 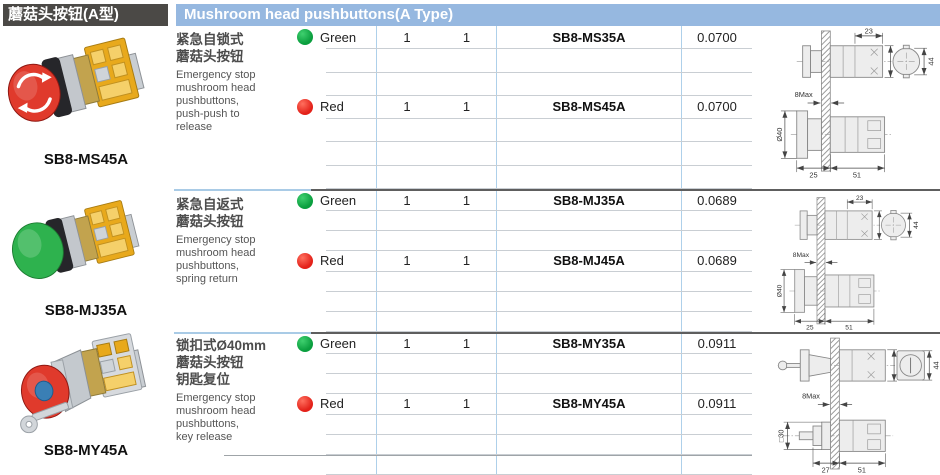 I want to click on product-photo-mj35a, so click(x=86, y=249).